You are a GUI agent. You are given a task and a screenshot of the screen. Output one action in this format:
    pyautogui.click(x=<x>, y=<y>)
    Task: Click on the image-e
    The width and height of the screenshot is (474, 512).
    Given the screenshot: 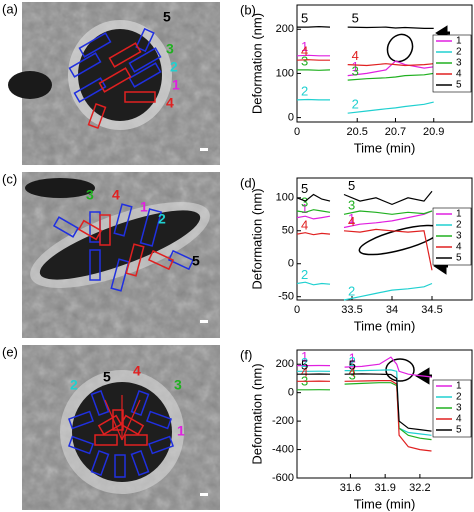 What is the action you would take?
    pyautogui.click(x=121, y=427)
    